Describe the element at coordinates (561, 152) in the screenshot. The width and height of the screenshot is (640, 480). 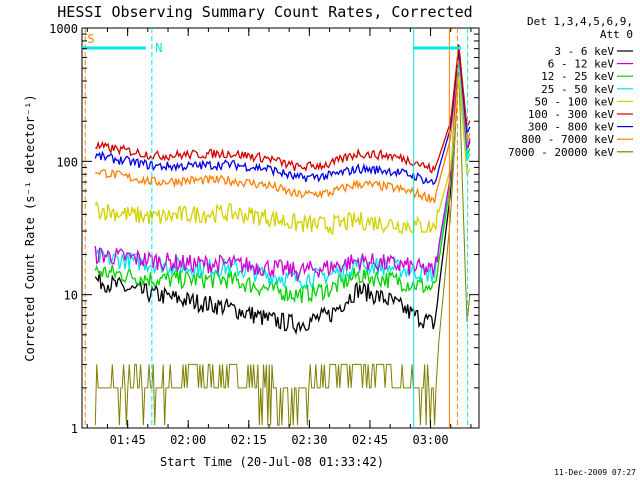
I see `legend-entry-label: 7000 - 20000 keV` at that location.